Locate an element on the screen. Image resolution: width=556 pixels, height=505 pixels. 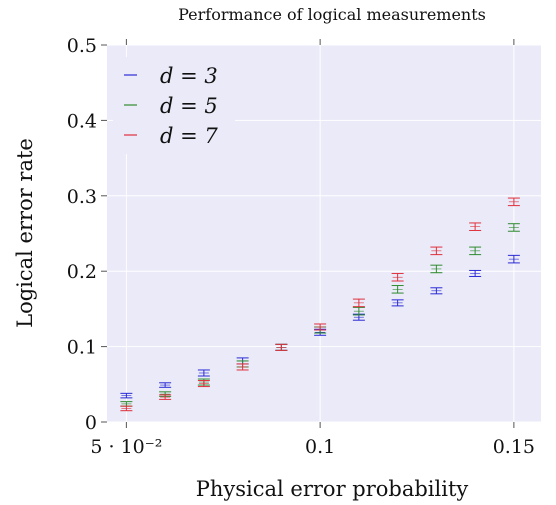
x-tick-label: 5 · 10⁻² is located at coordinates (126, 447).